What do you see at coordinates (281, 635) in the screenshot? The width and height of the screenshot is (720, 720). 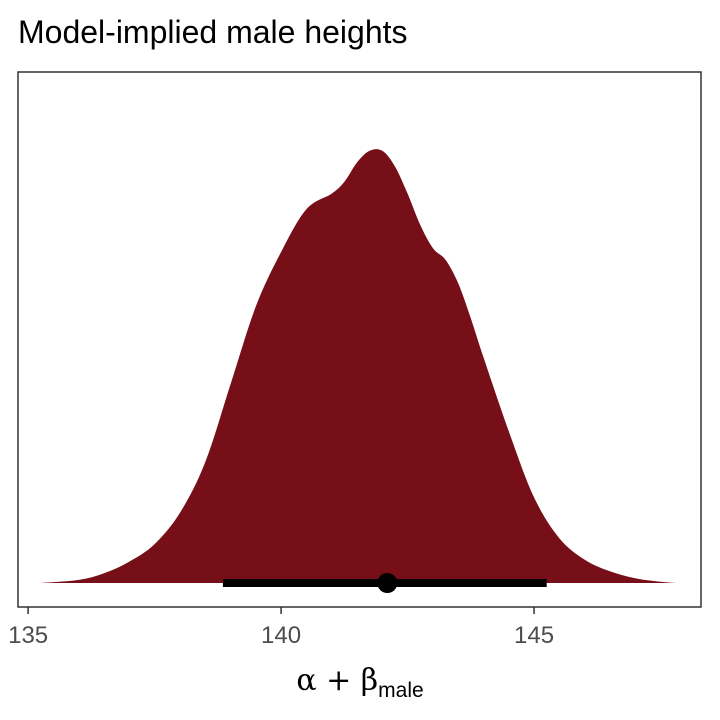 I see `x-tick-label: 140` at bounding box center [281, 635].